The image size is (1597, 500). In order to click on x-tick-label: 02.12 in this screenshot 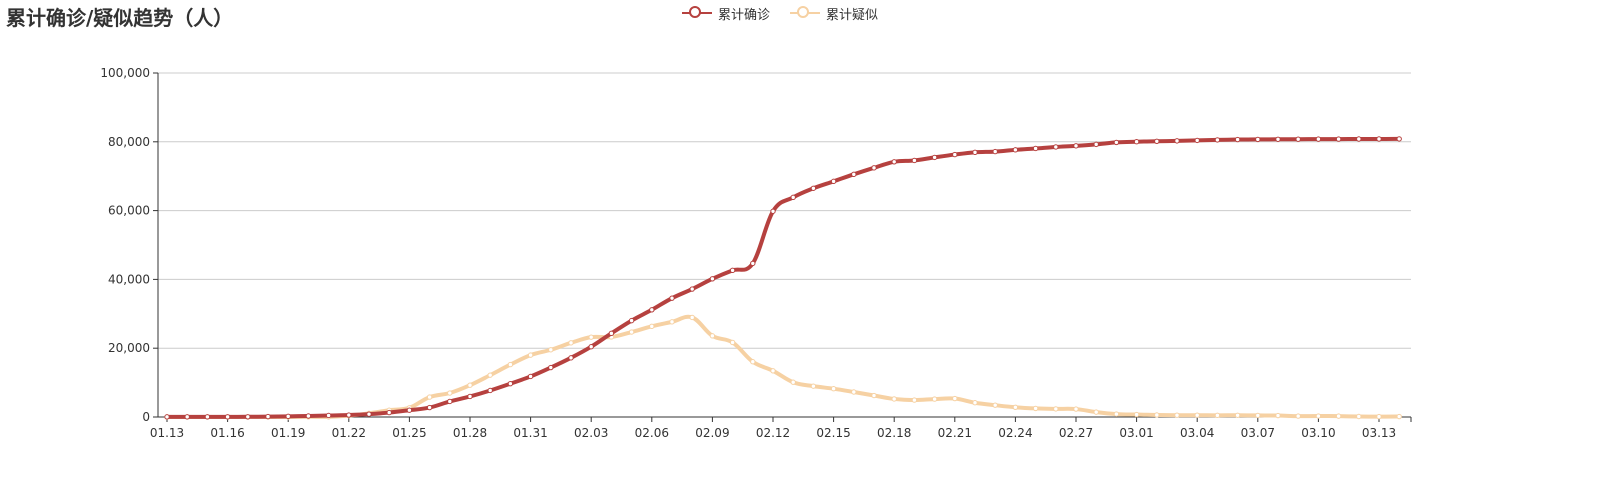, I will do `click(773, 433)`.